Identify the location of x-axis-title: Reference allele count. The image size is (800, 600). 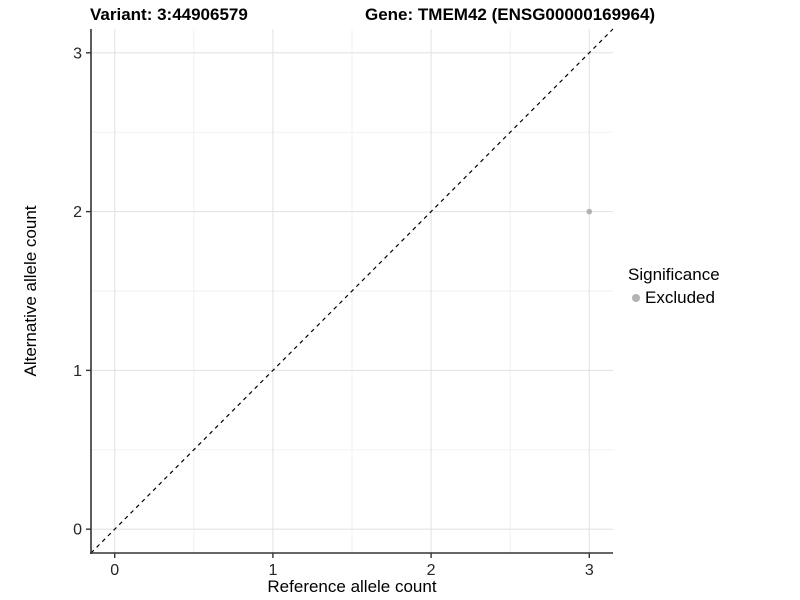
(352, 586).